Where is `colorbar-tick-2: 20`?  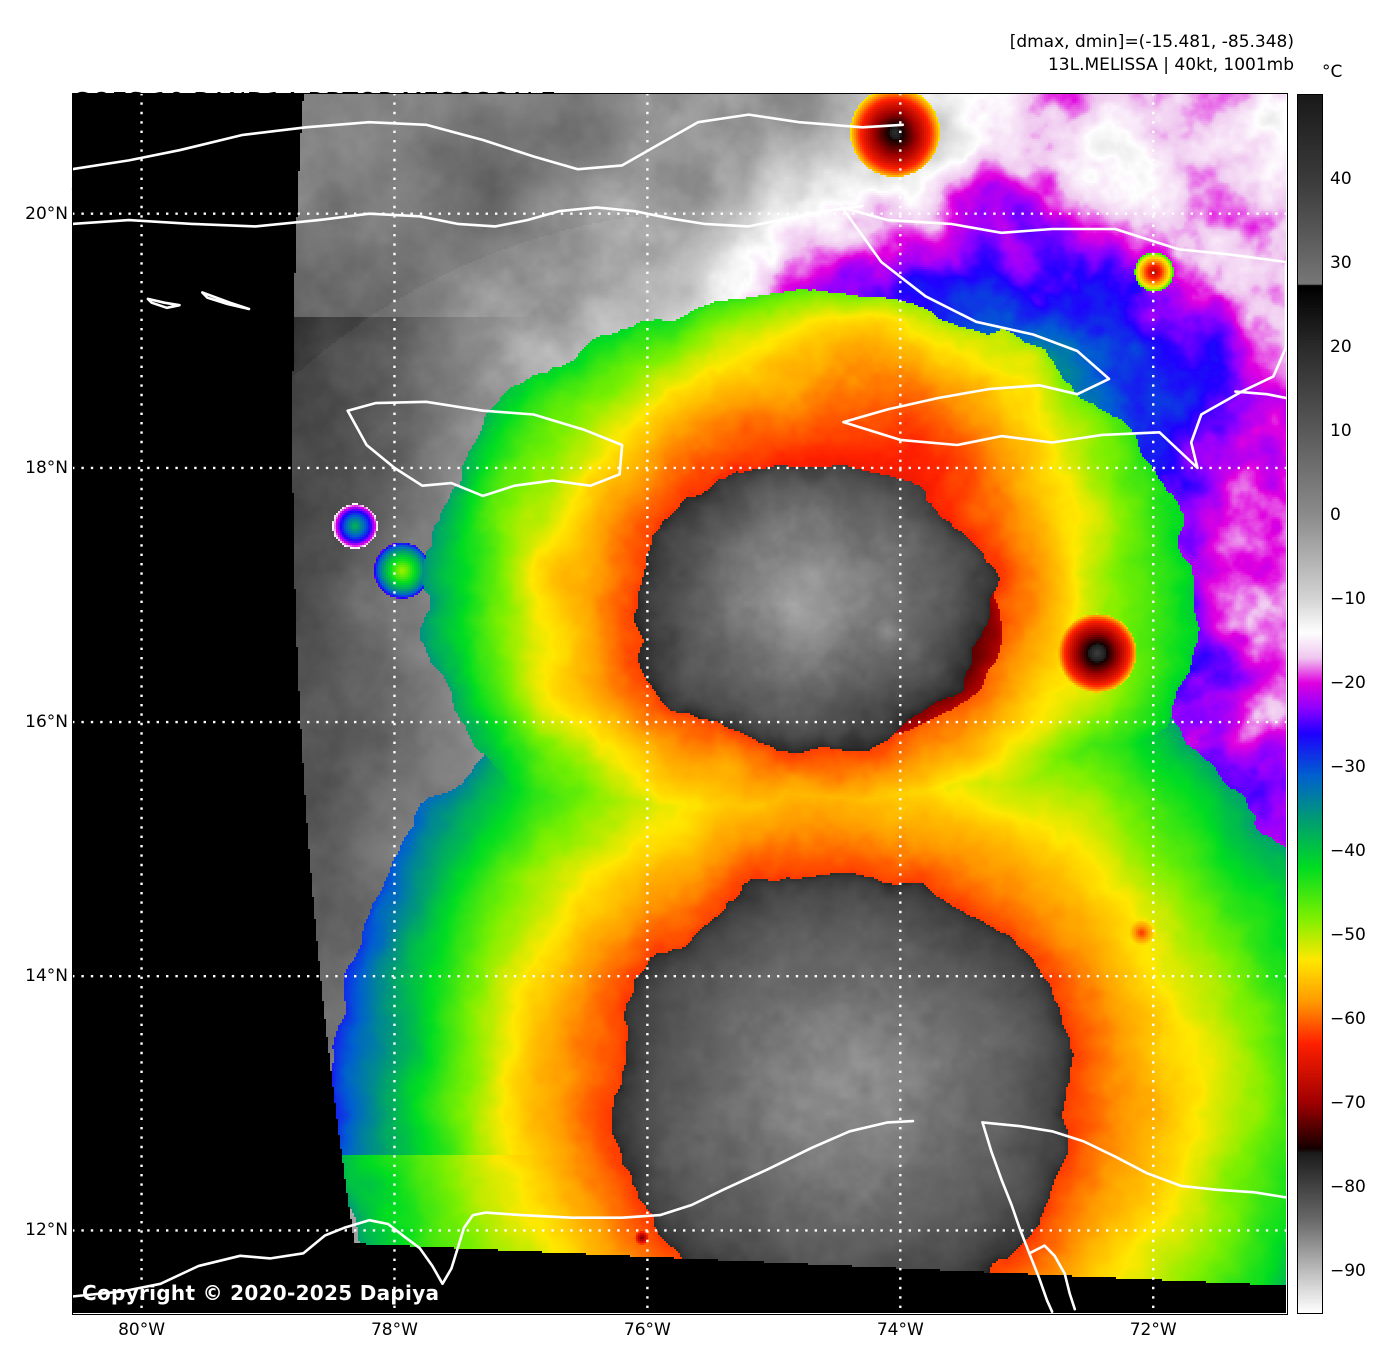 colorbar-tick-2: 20 is located at coordinates (1341, 347).